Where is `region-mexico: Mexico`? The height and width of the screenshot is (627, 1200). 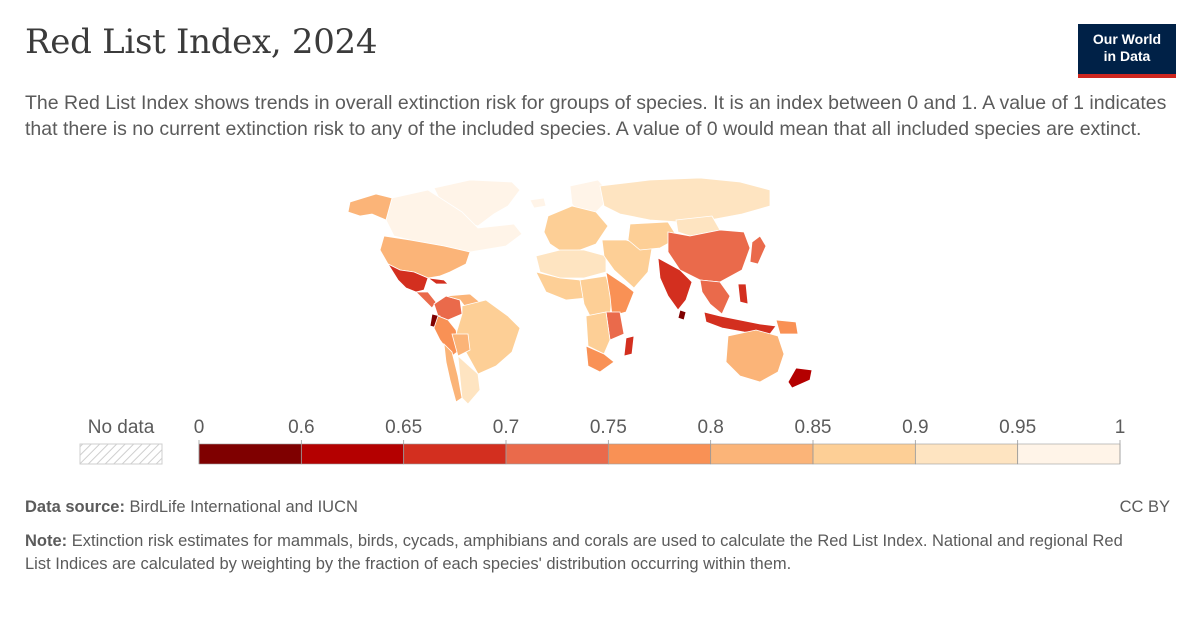
region-mexico: Mexico is located at coordinates (407, 278).